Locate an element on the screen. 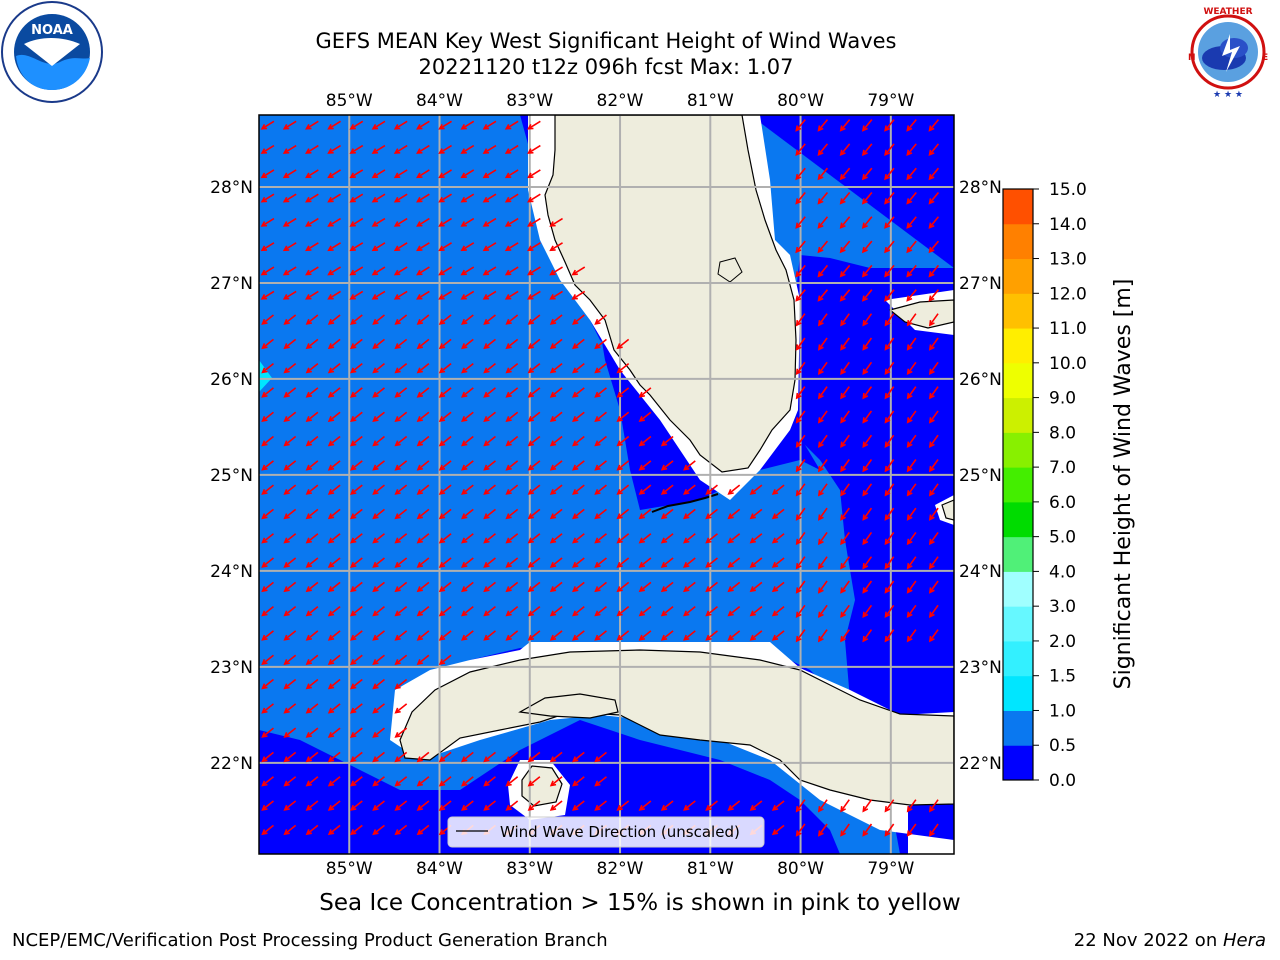 The height and width of the screenshot is (960, 1280). lon-tick-label-bottom: 85°W is located at coordinates (349, 869).